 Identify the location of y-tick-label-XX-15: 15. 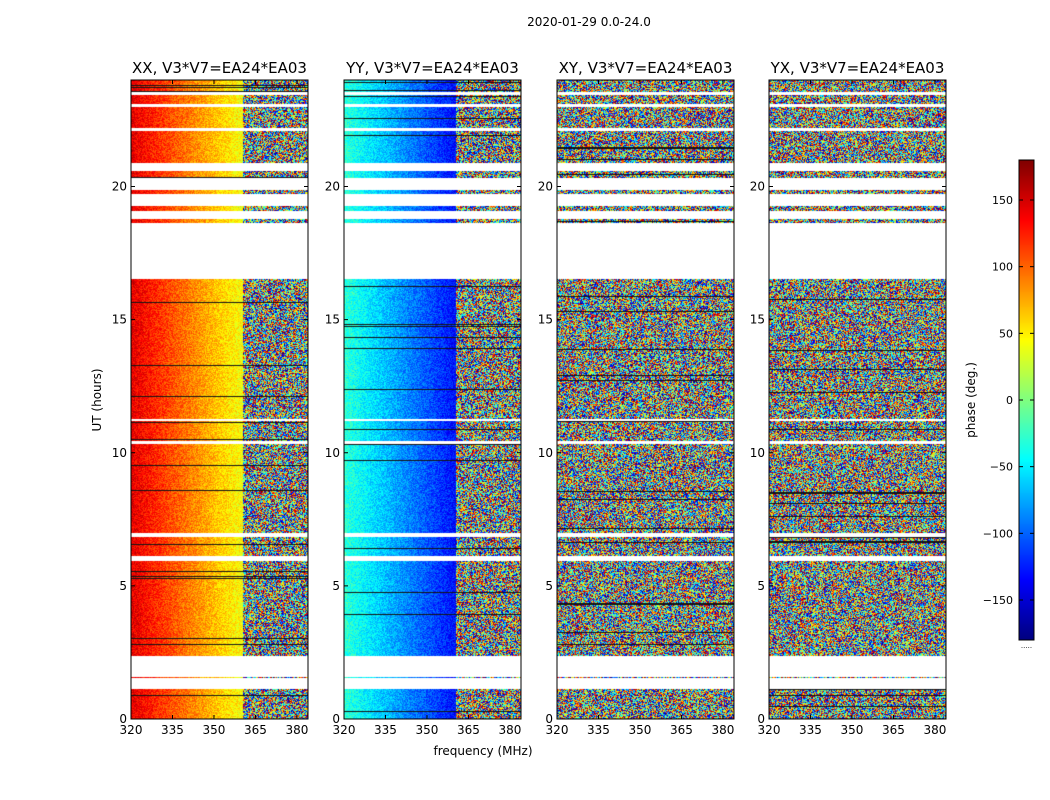
(119, 320).